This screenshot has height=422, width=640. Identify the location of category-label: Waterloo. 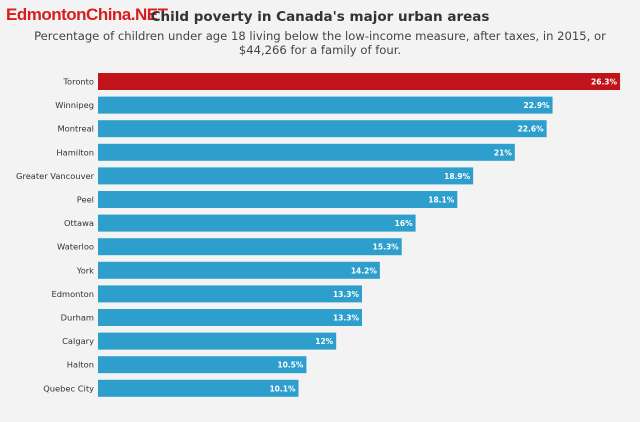
(75, 247).